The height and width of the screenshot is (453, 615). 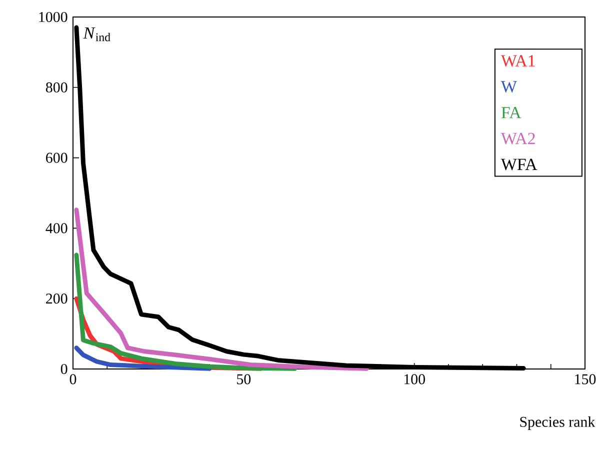 What do you see at coordinates (511, 112) in the screenshot?
I see `text: FA` at bounding box center [511, 112].